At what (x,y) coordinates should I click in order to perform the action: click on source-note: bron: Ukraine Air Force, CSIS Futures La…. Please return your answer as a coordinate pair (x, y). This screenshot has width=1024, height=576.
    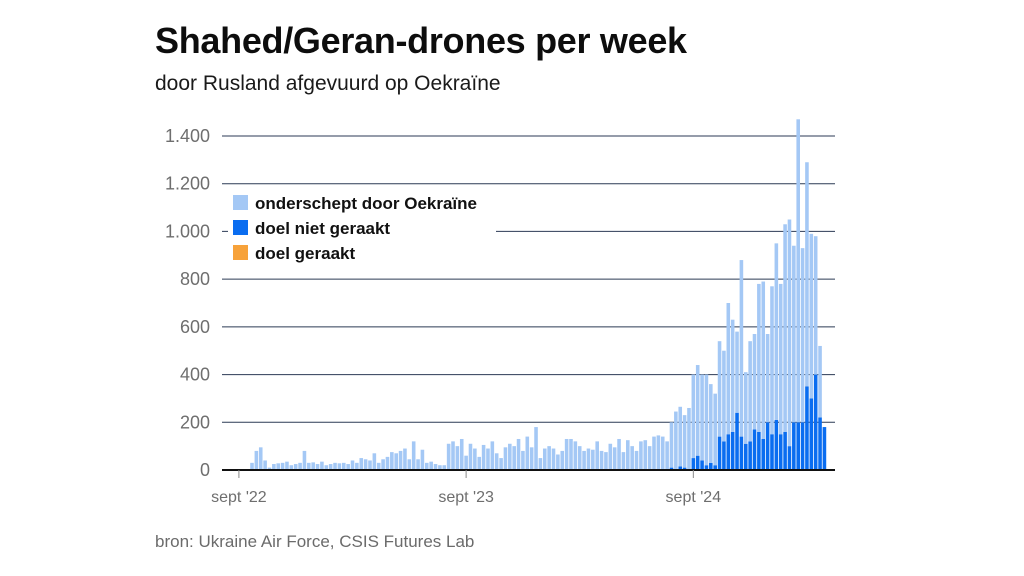
    Looking at the image, I should click on (315, 541).